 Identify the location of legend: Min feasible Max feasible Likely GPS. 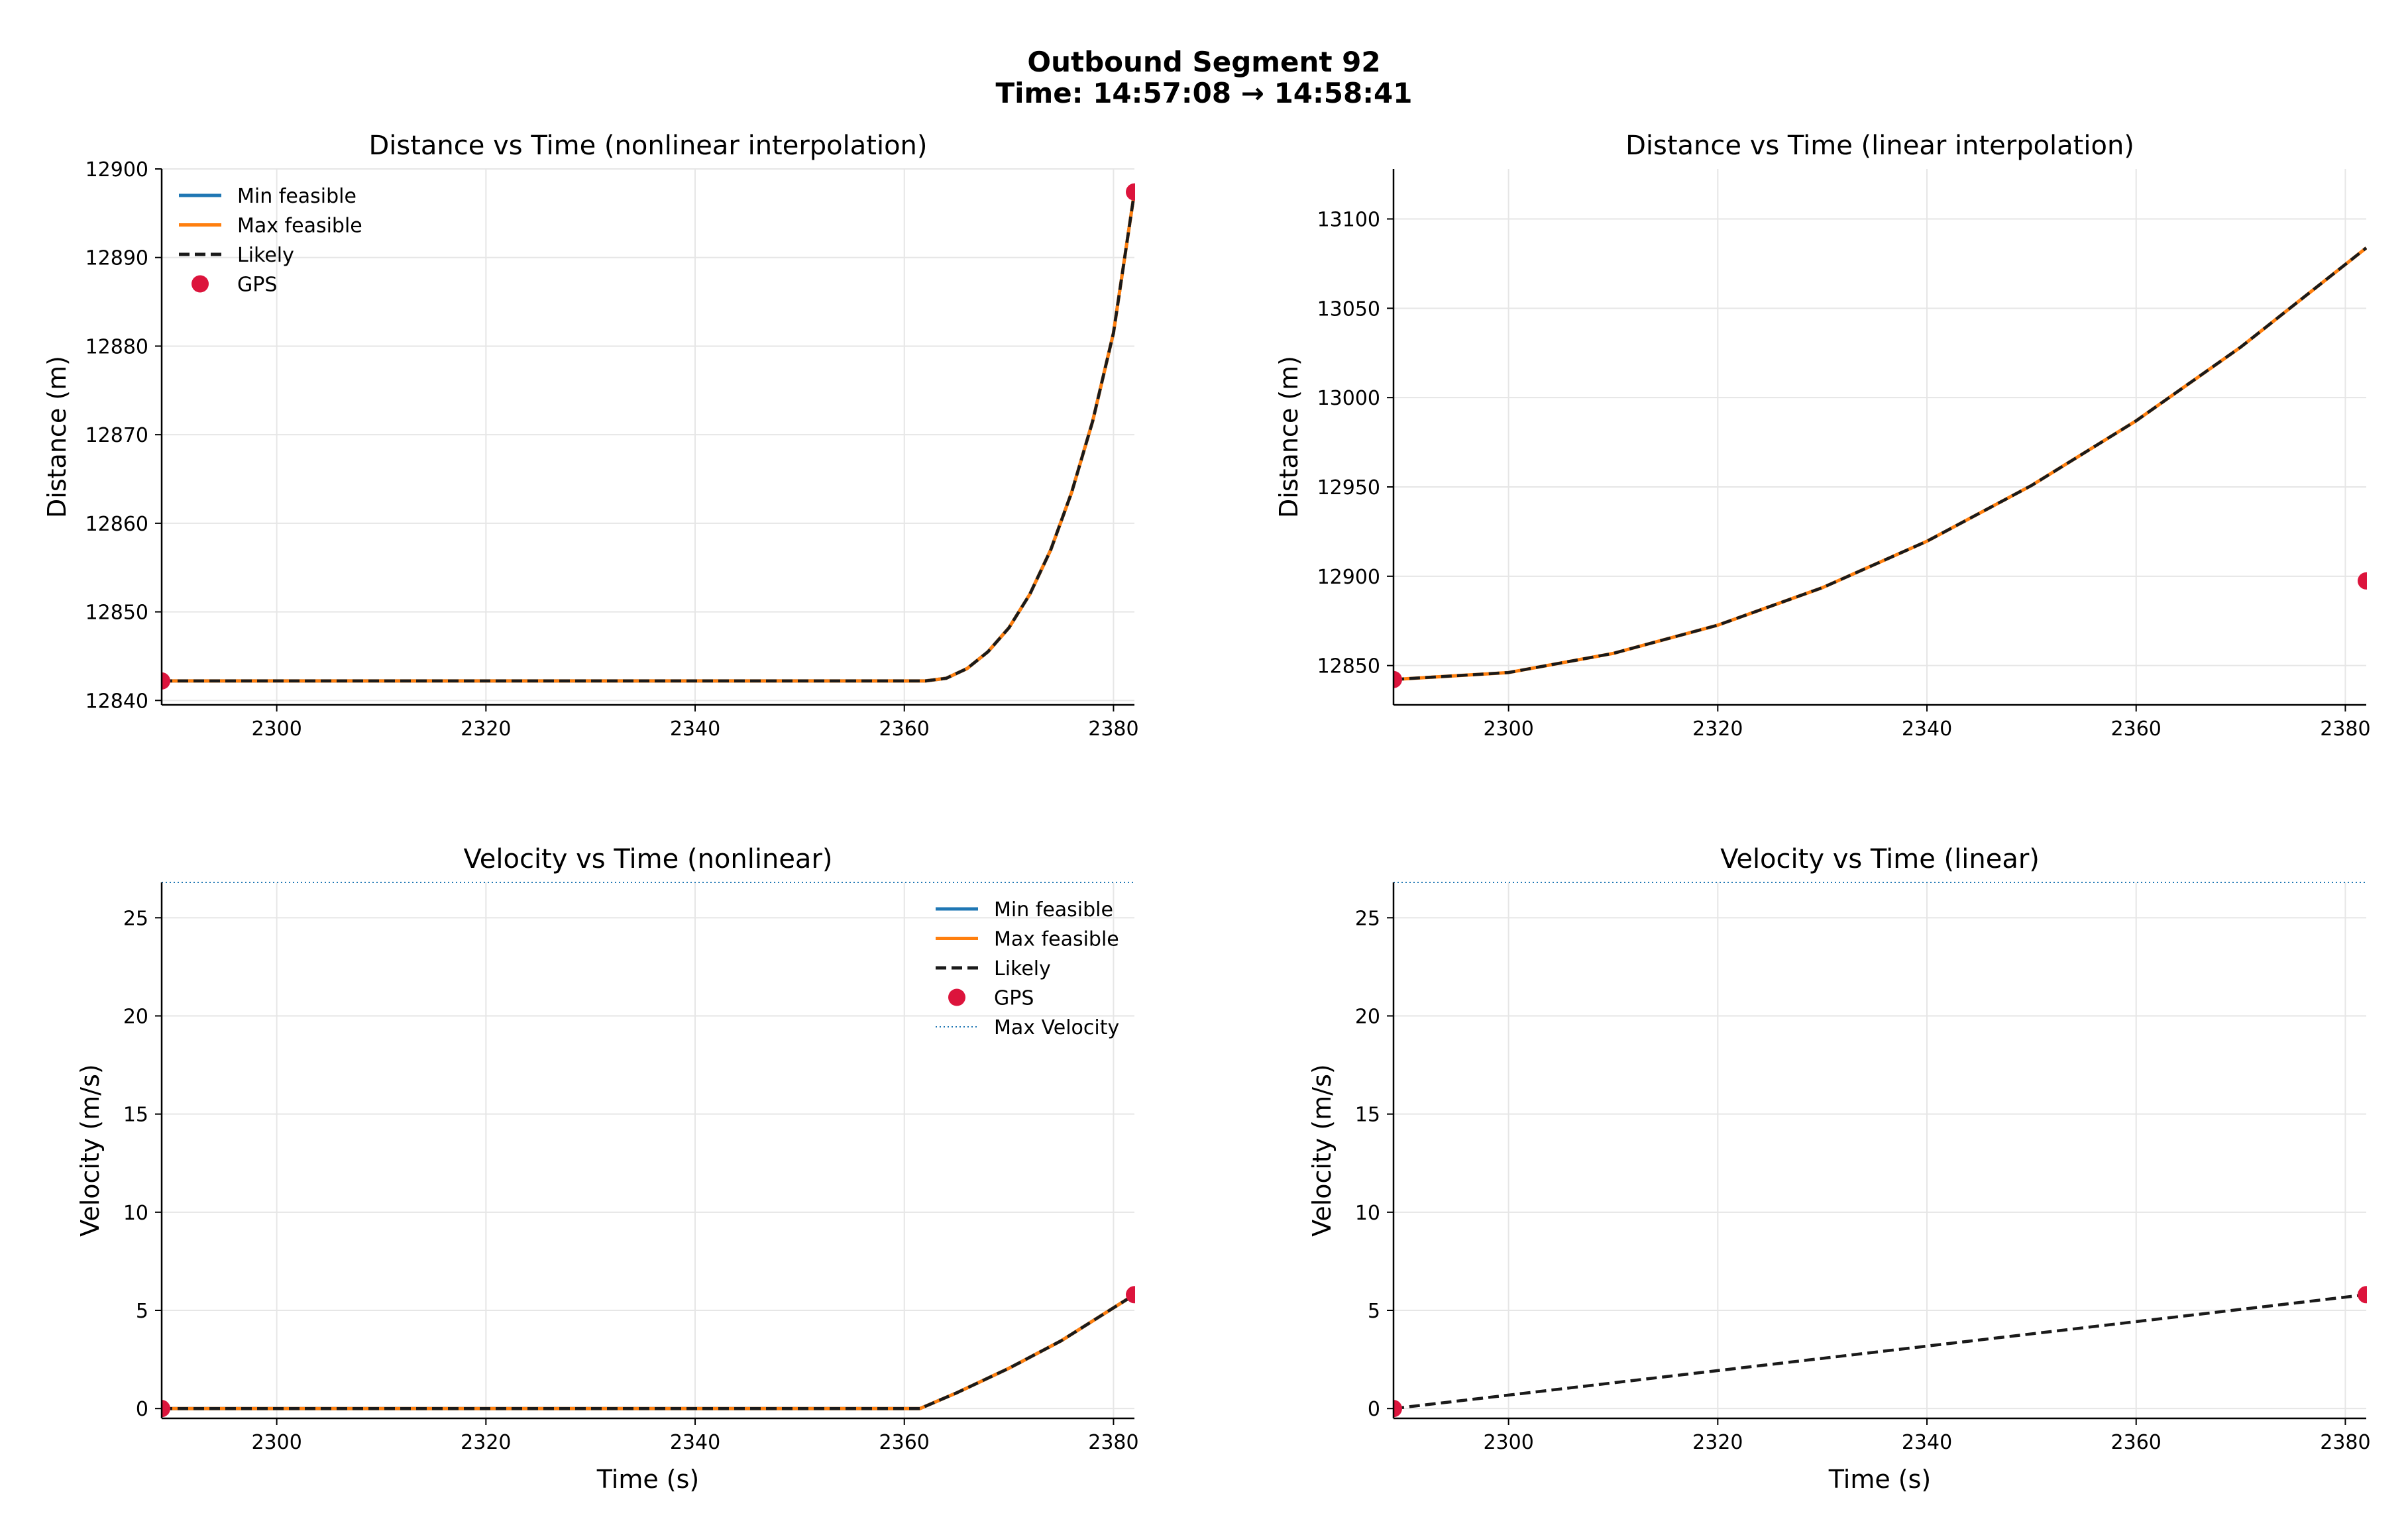
(270, 241).